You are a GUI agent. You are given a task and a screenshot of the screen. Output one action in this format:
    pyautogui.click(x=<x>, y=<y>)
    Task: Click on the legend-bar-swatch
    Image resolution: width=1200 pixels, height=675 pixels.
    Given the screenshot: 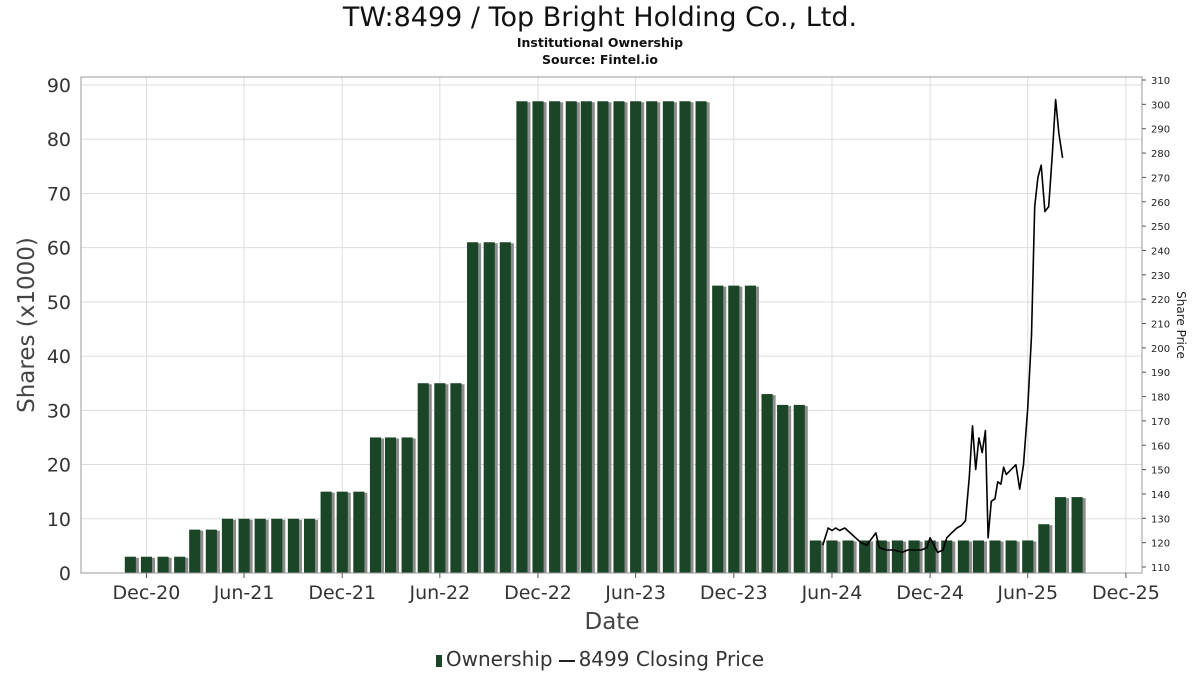 What is the action you would take?
    pyautogui.click(x=438, y=660)
    